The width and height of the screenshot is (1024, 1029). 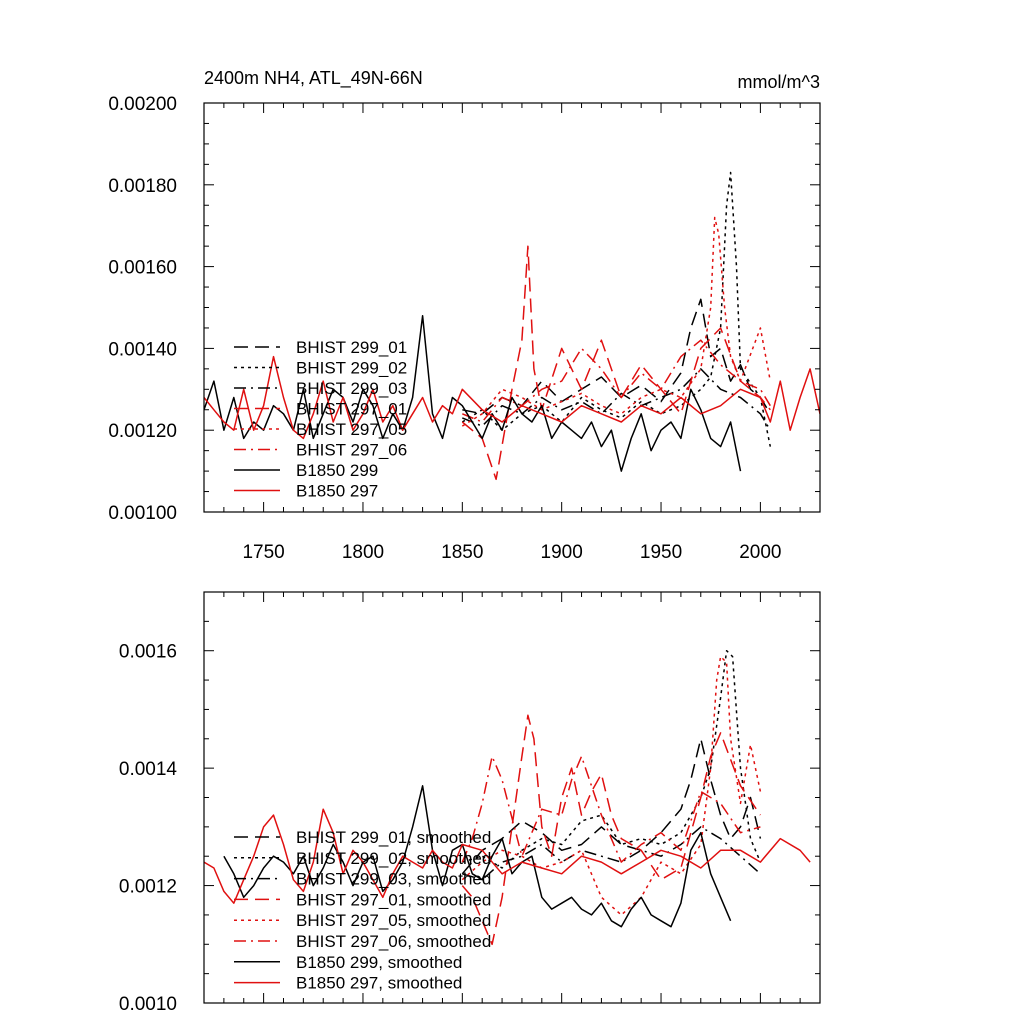 What do you see at coordinates (351, 429) in the screenshot?
I see `legend-label: BHIST 297_05` at bounding box center [351, 429].